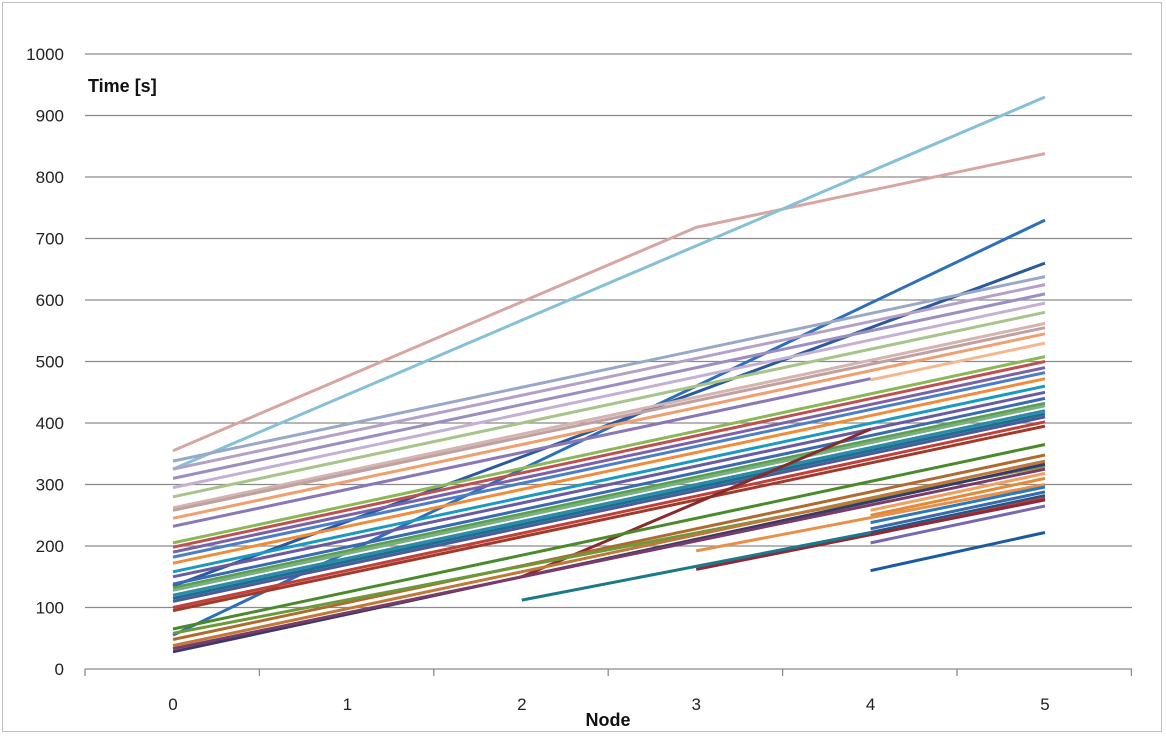  What do you see at coordinates (50, 300) in the screenshot?
I see `y-tick-label: 600` at bounding box center [50, 300].